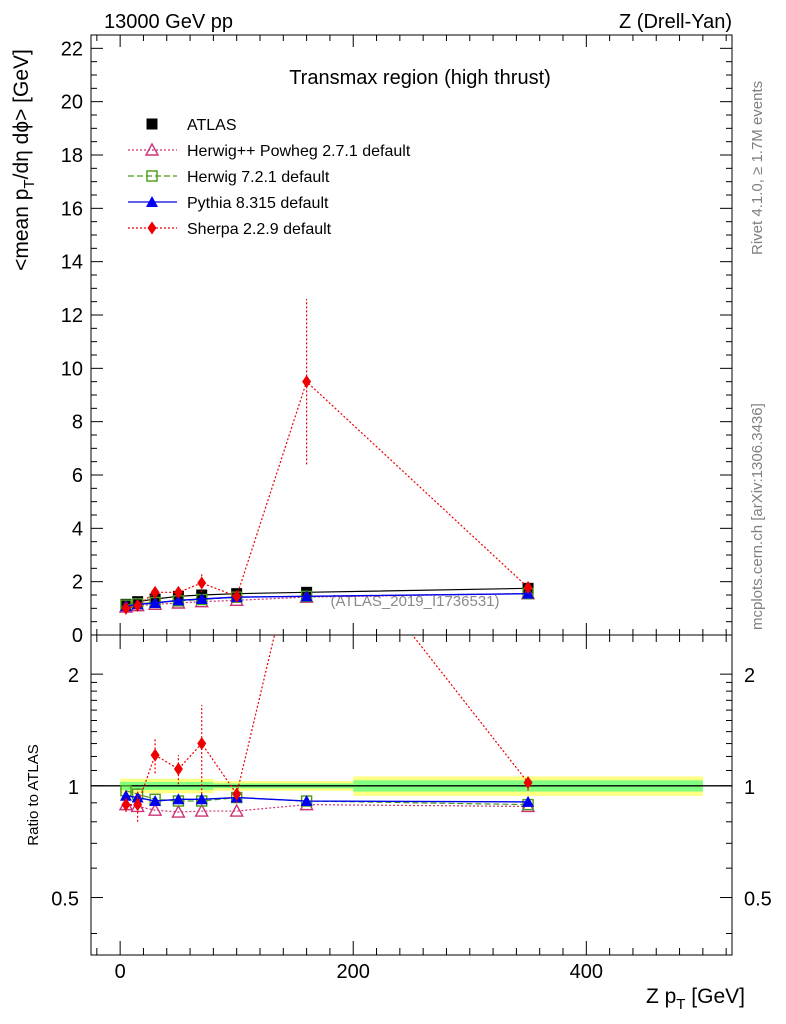  I want to click on legend-sherpa-label: Sherpa 2.2.9 default, so click(259, 229).